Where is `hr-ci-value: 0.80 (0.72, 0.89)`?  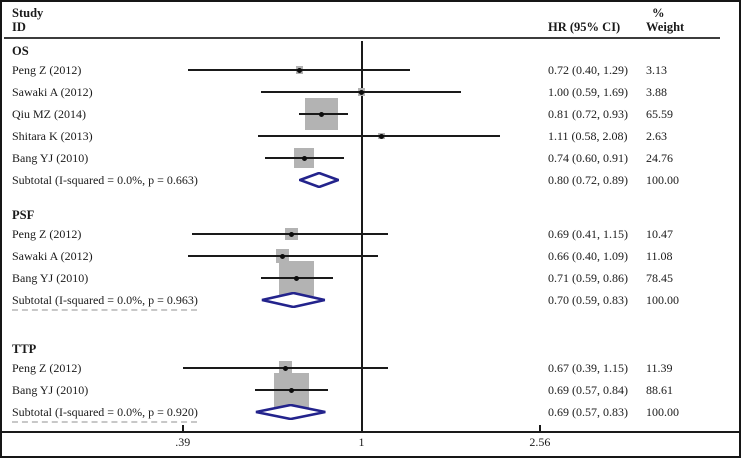
hr-ci-value: 0.80 (0.72, 0.89) is located at coordinates (588, 180).